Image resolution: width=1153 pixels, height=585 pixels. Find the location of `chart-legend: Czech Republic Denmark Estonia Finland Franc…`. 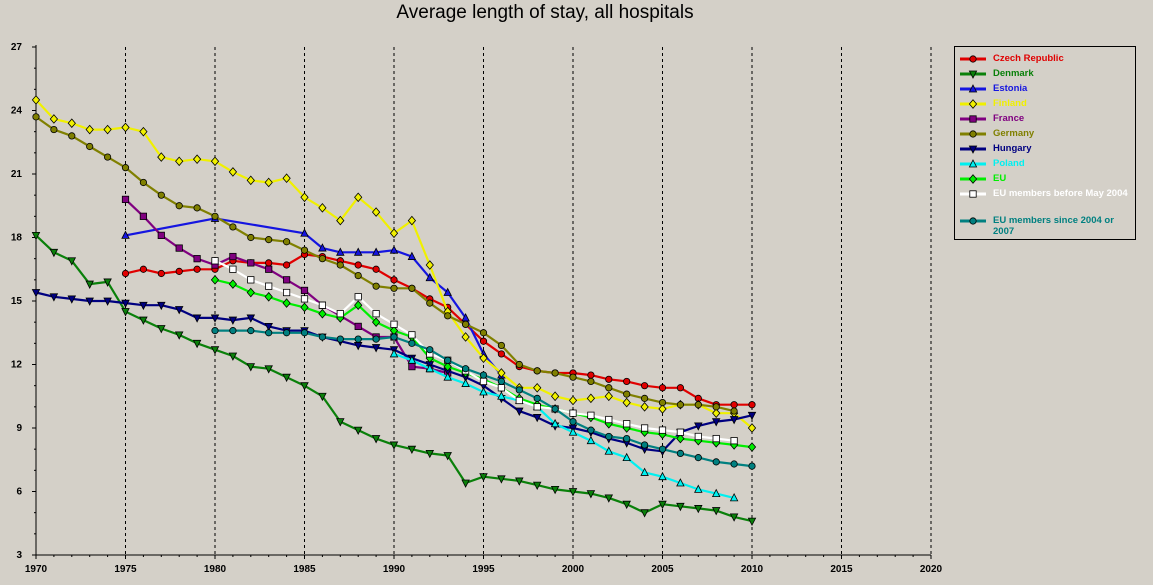

chart-legend: Czech Republic Denmark Estonia Finland Franc… is located at coordinates (1045, 143).